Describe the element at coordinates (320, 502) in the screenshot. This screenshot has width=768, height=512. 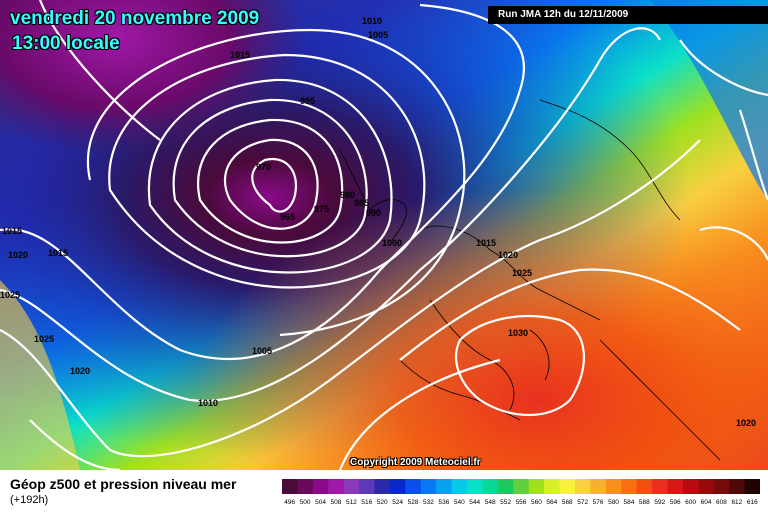
I see `legend-value-label: 504` at that location.